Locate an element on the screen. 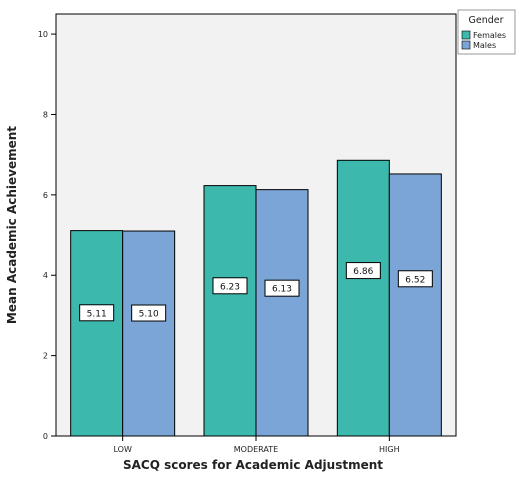 The width and height of the screenshot is (518, 479). x-axis-title: SACQ scores for Academic Adjustment is located at coordinates (253, 465).